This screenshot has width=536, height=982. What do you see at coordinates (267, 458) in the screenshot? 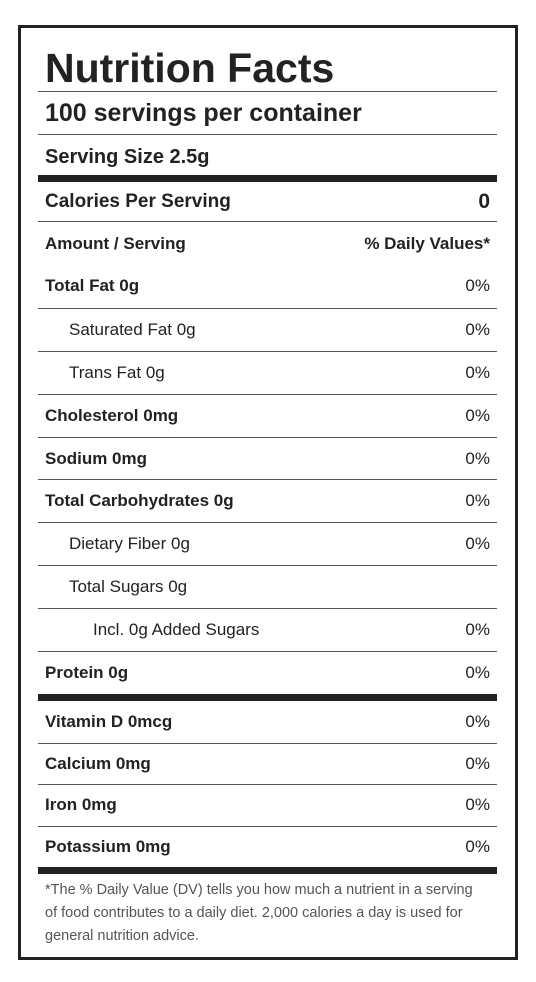
I see `nutrient-row: Sodium 0mg 0%` at bounding box center [267, 458].